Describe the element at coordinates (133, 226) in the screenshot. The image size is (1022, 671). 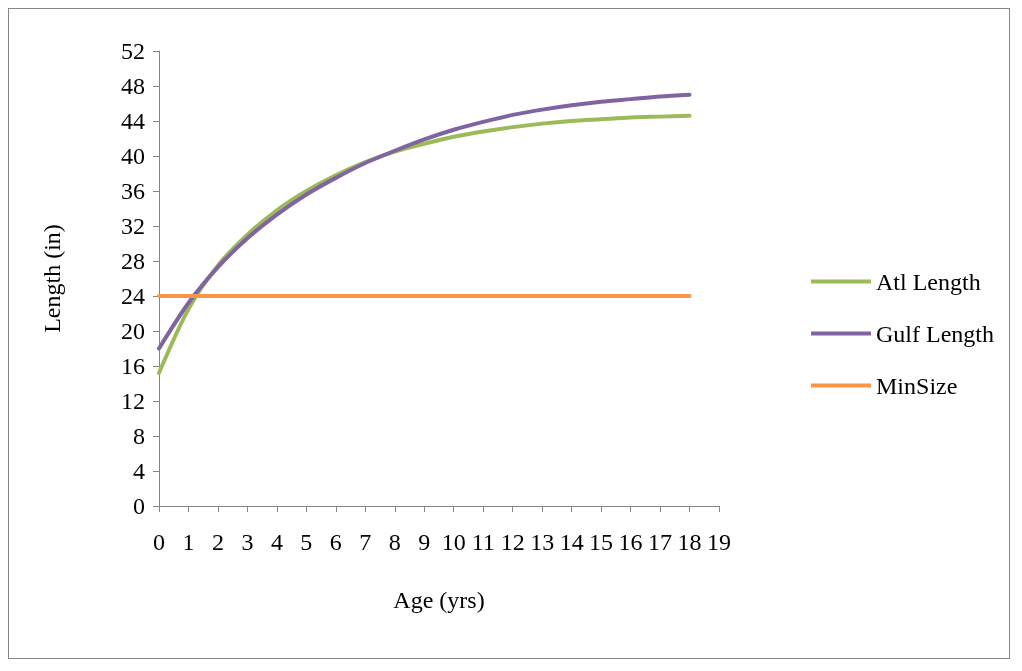
I see `y-tick-label: 32` at that location.